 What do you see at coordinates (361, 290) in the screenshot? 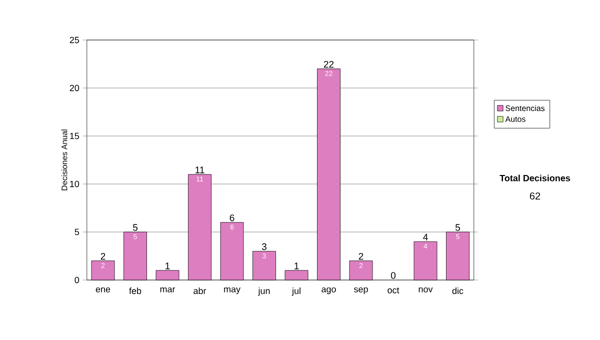
I see `x-tick-label: sep` at bounding box center [361, 290].